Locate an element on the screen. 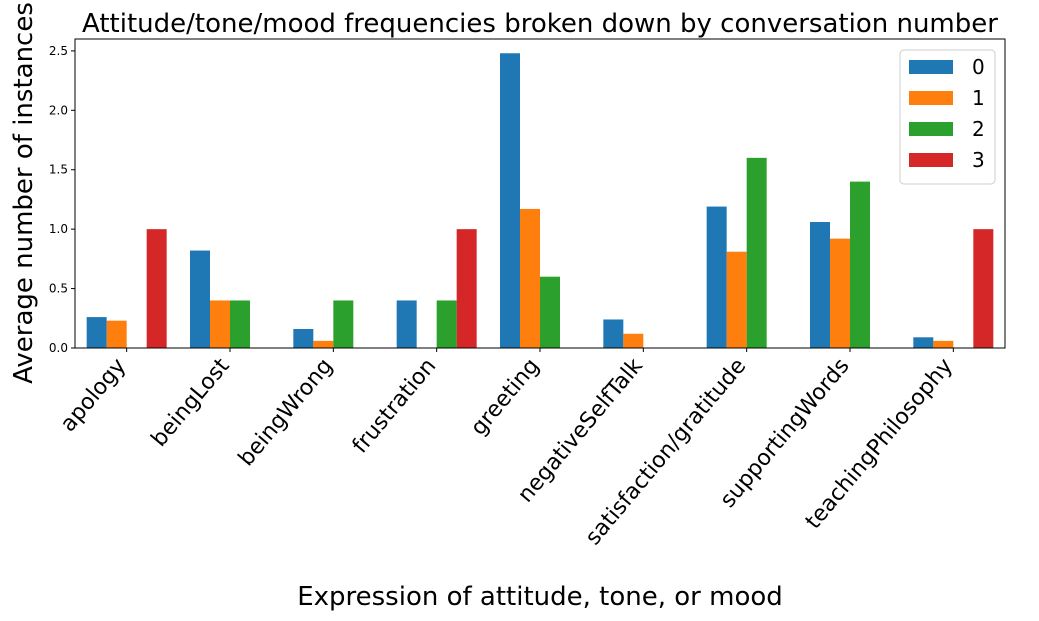  legend-frame is located at coordinates (947, 117).